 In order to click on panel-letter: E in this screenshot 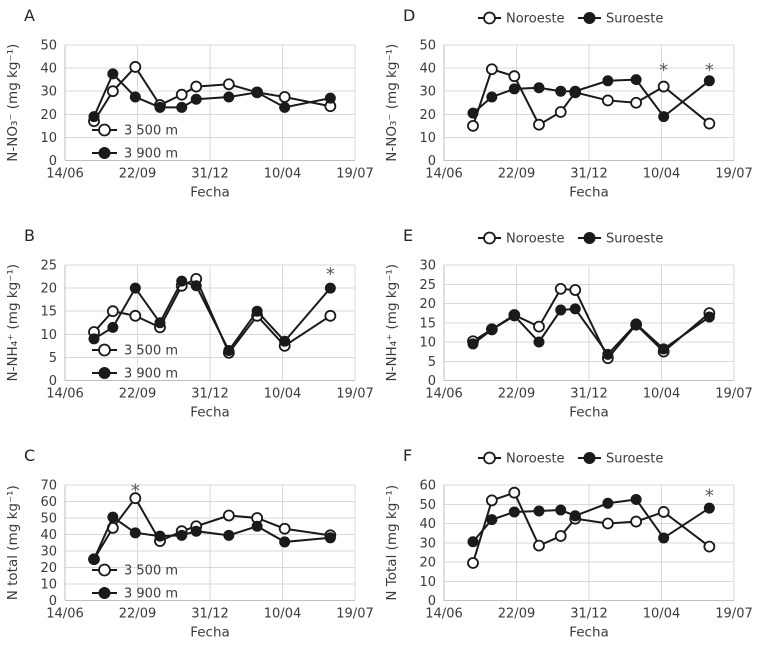, I will do `click(408, 235)`.